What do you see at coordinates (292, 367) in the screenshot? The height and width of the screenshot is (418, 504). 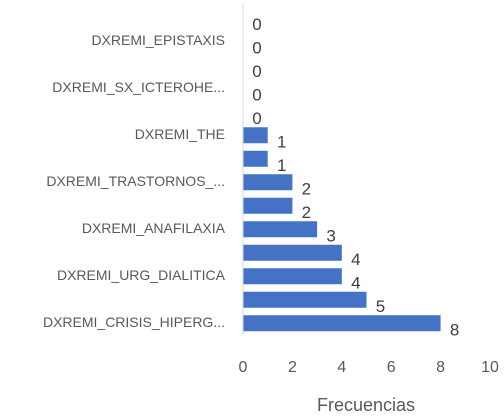 I see `x-tick-label: 2` at bounding box center [292, 367].